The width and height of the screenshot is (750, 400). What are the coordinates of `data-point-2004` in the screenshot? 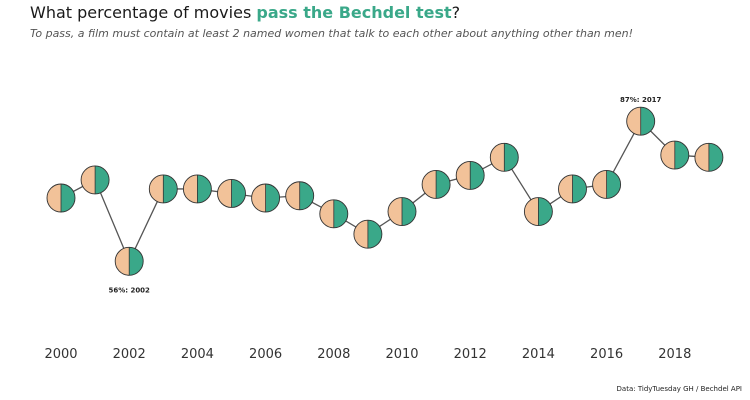 It's located at (197, 189).